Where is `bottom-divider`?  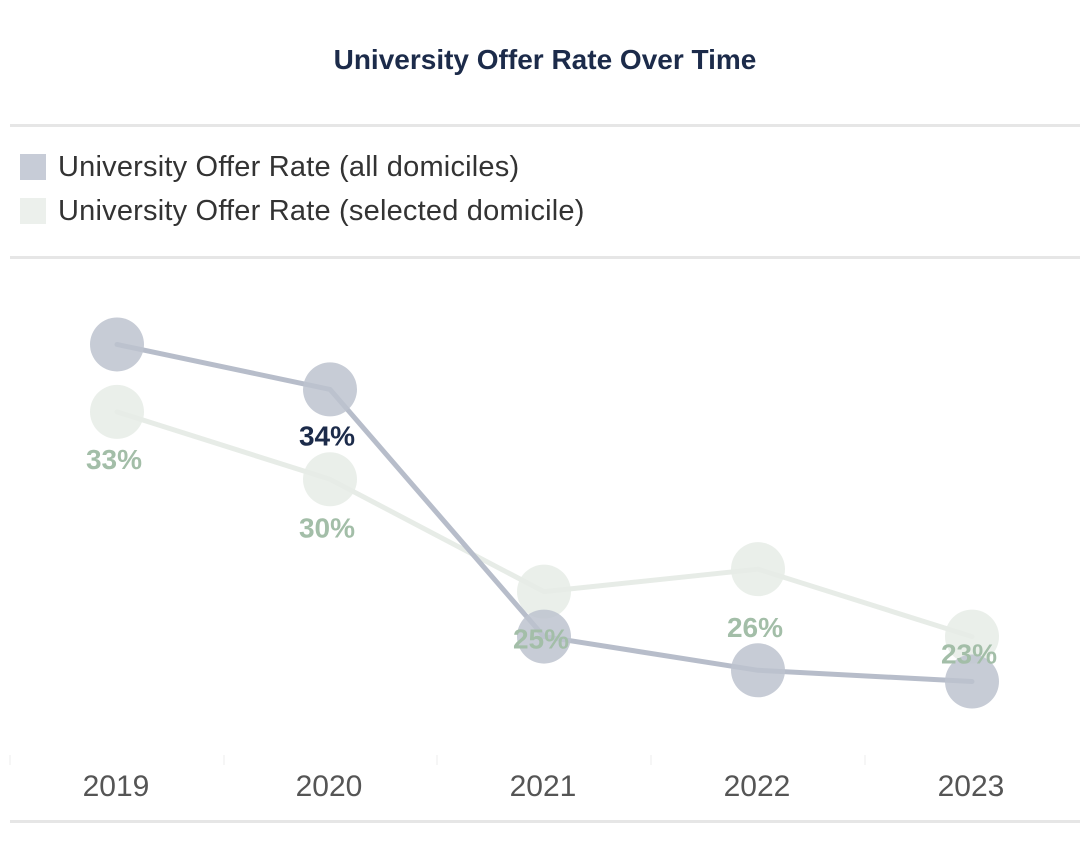 bottom-divider is located at coordinates (545, 821).